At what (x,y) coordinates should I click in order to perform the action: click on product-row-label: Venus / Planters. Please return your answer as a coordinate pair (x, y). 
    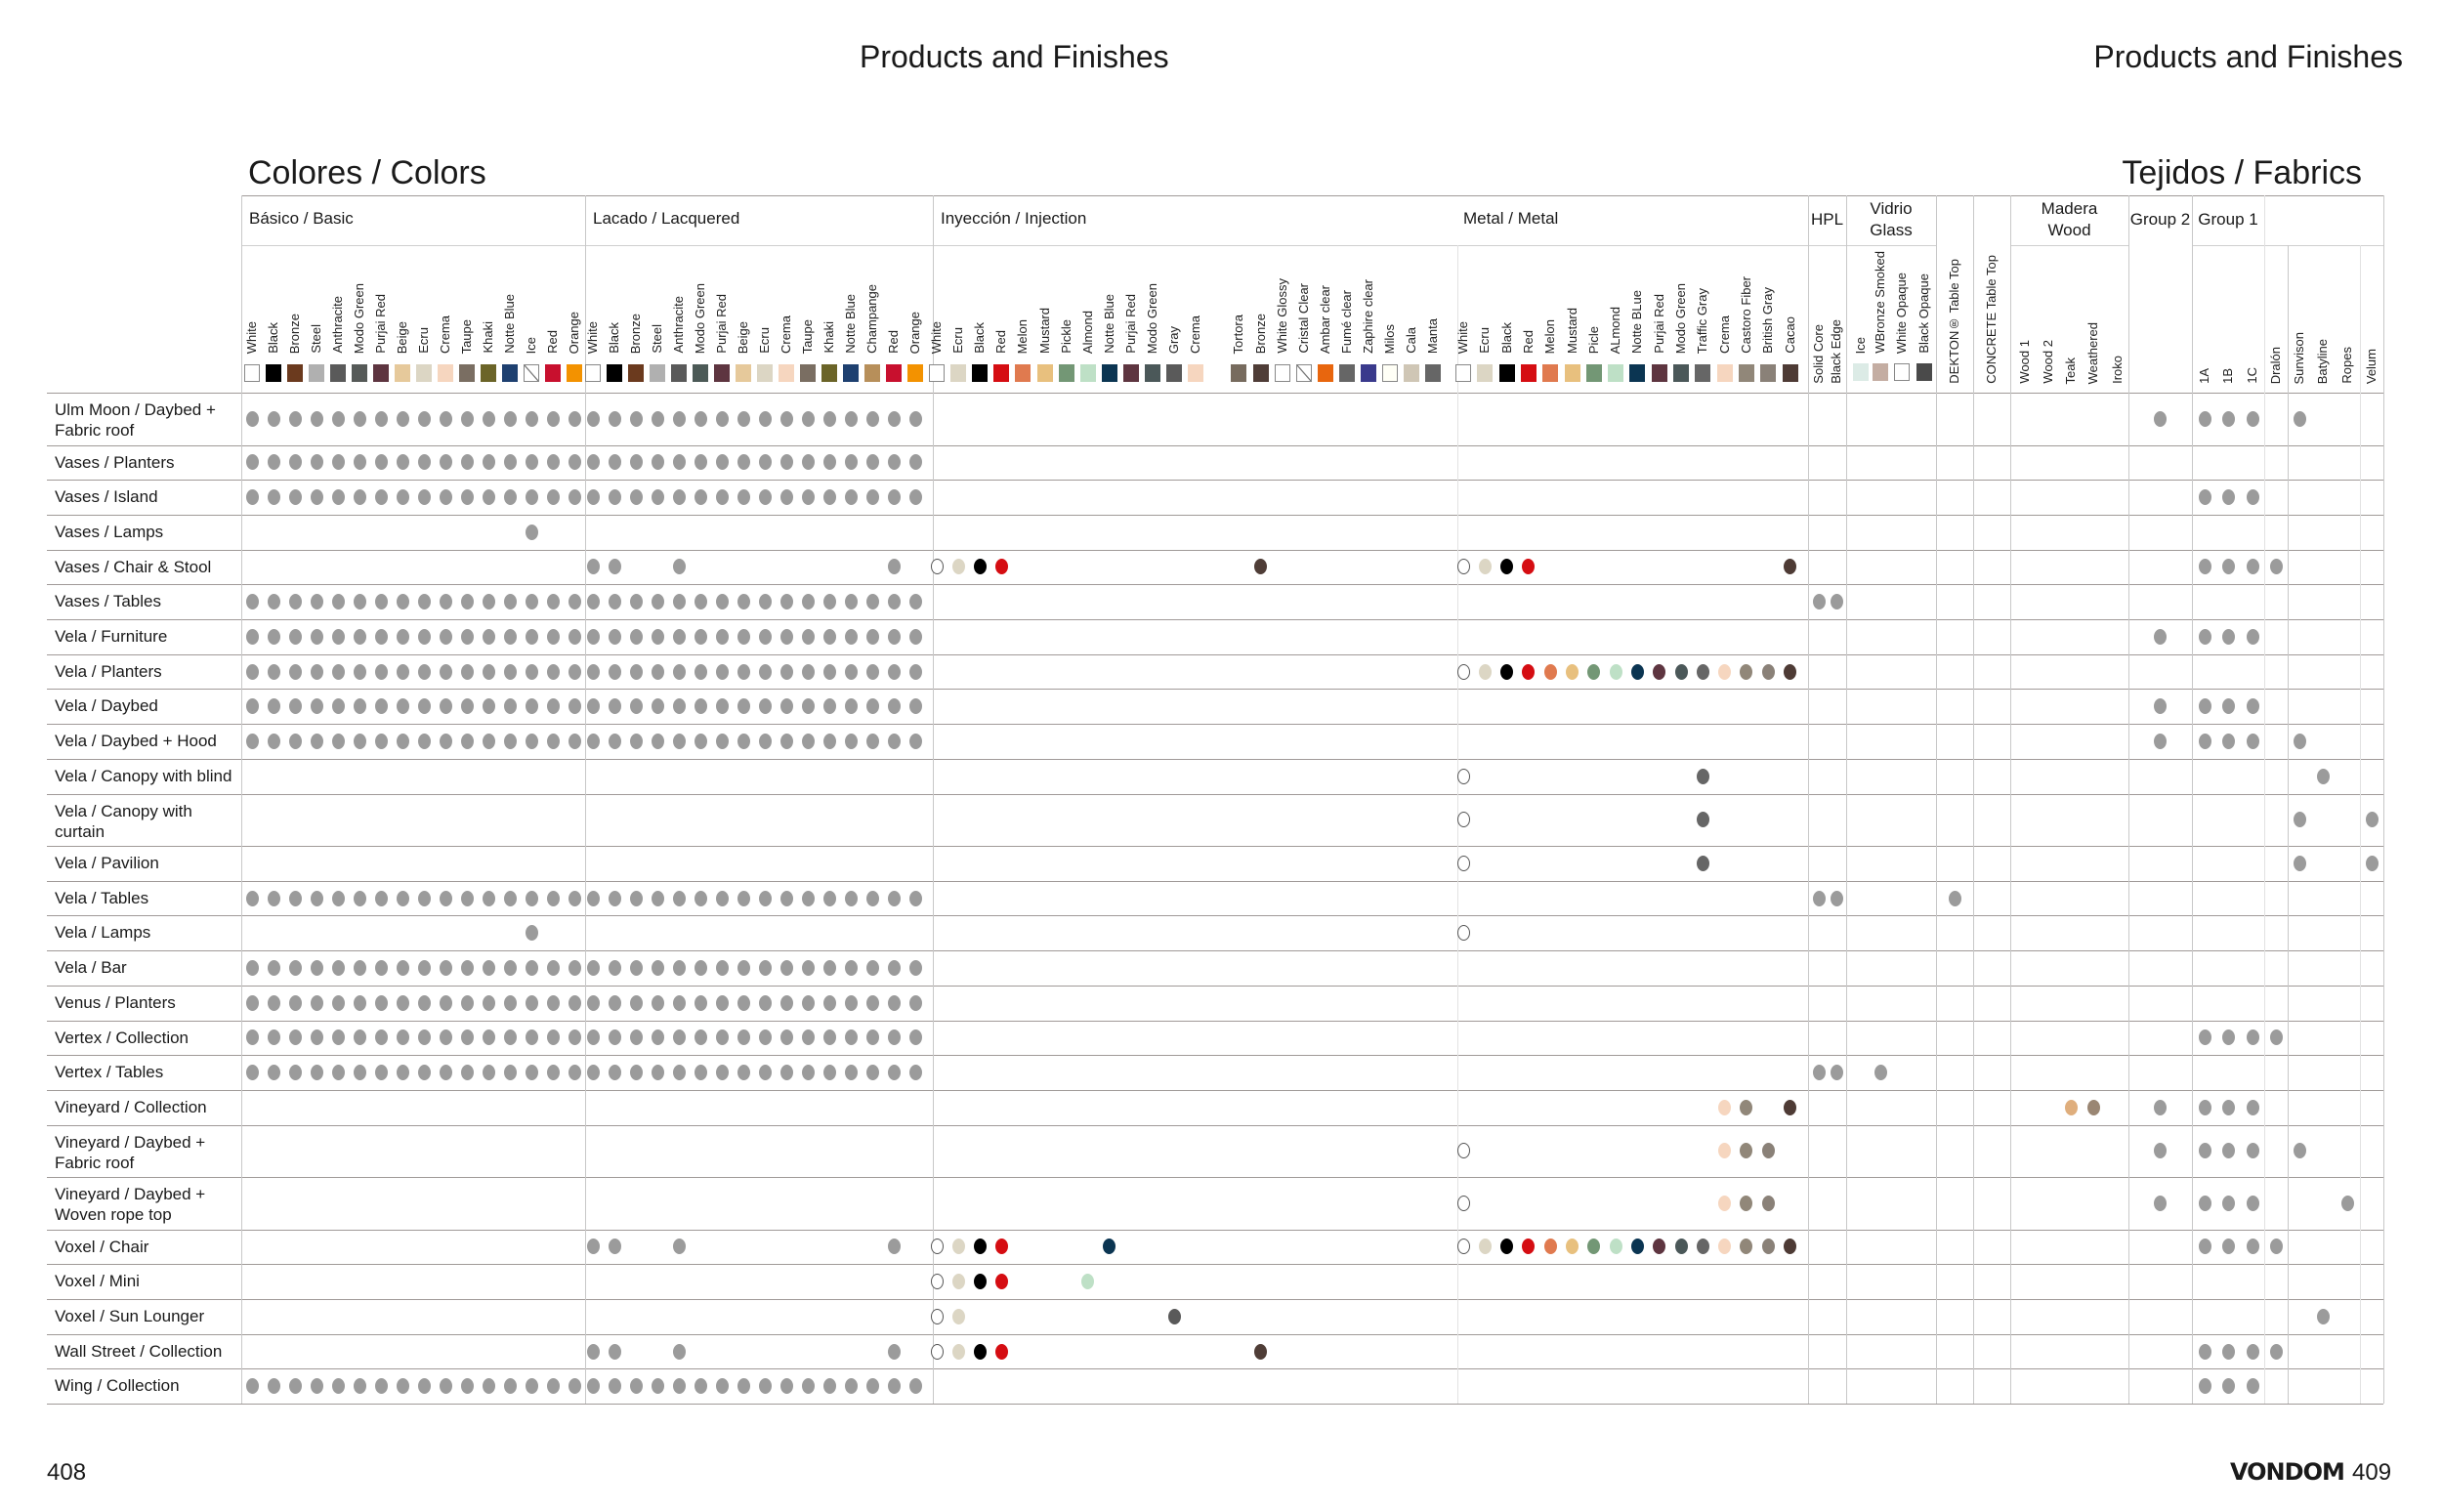
    Looking at the image, I should click on (115, 1002).